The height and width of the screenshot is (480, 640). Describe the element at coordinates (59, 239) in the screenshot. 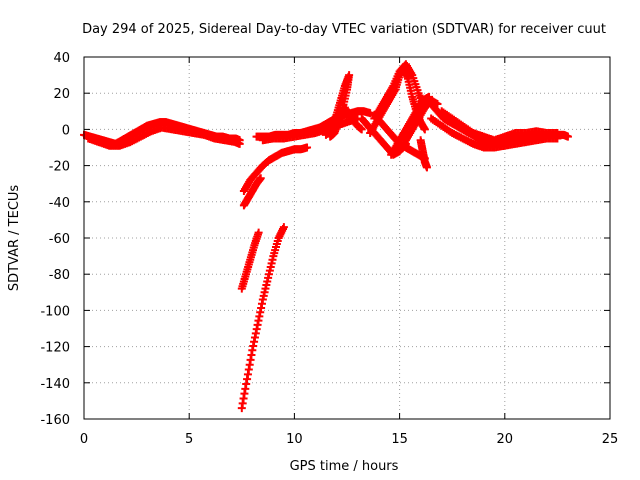

I see `y-tick-label: -60` at that location.